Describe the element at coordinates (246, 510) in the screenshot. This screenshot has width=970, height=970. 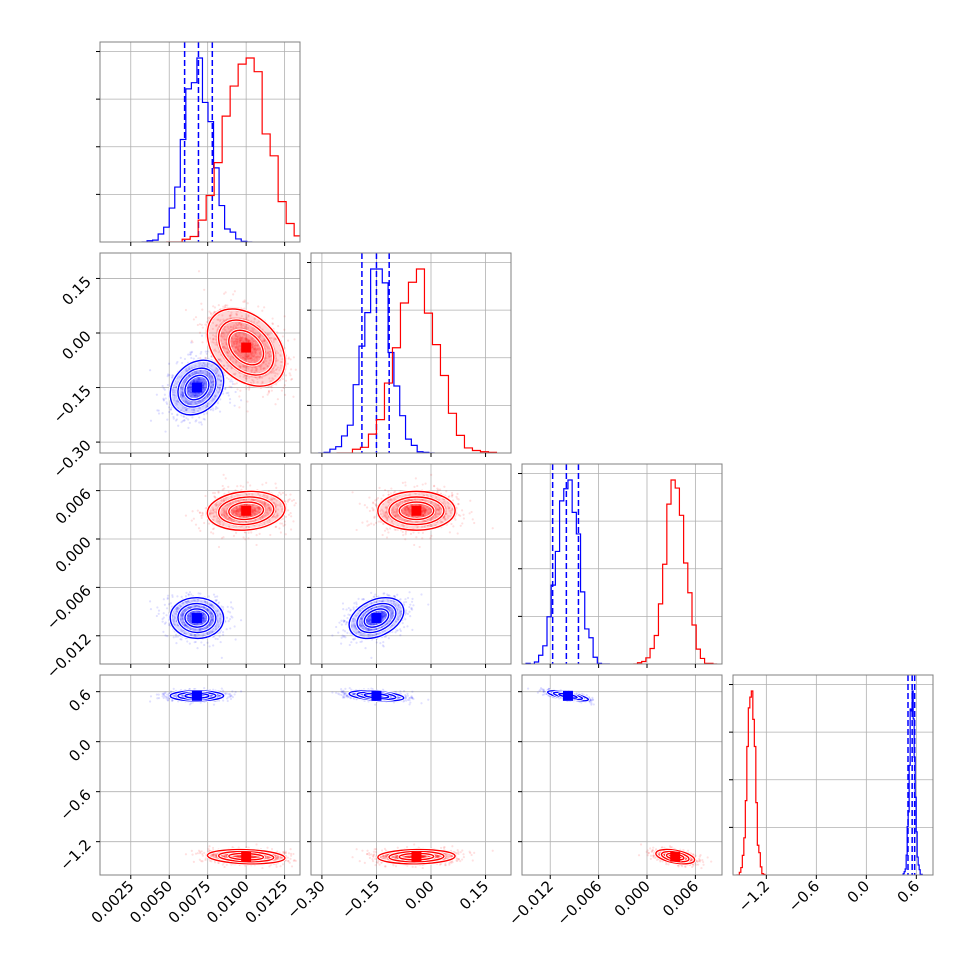
I see `contour-red` at that location.